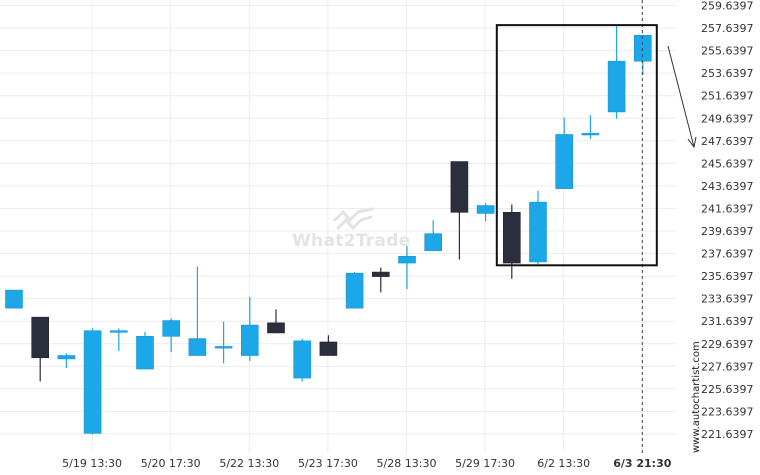 This screenshot has width=760, height=475. I want to click on y-tick-label: 257.6397, so click(727, 28).